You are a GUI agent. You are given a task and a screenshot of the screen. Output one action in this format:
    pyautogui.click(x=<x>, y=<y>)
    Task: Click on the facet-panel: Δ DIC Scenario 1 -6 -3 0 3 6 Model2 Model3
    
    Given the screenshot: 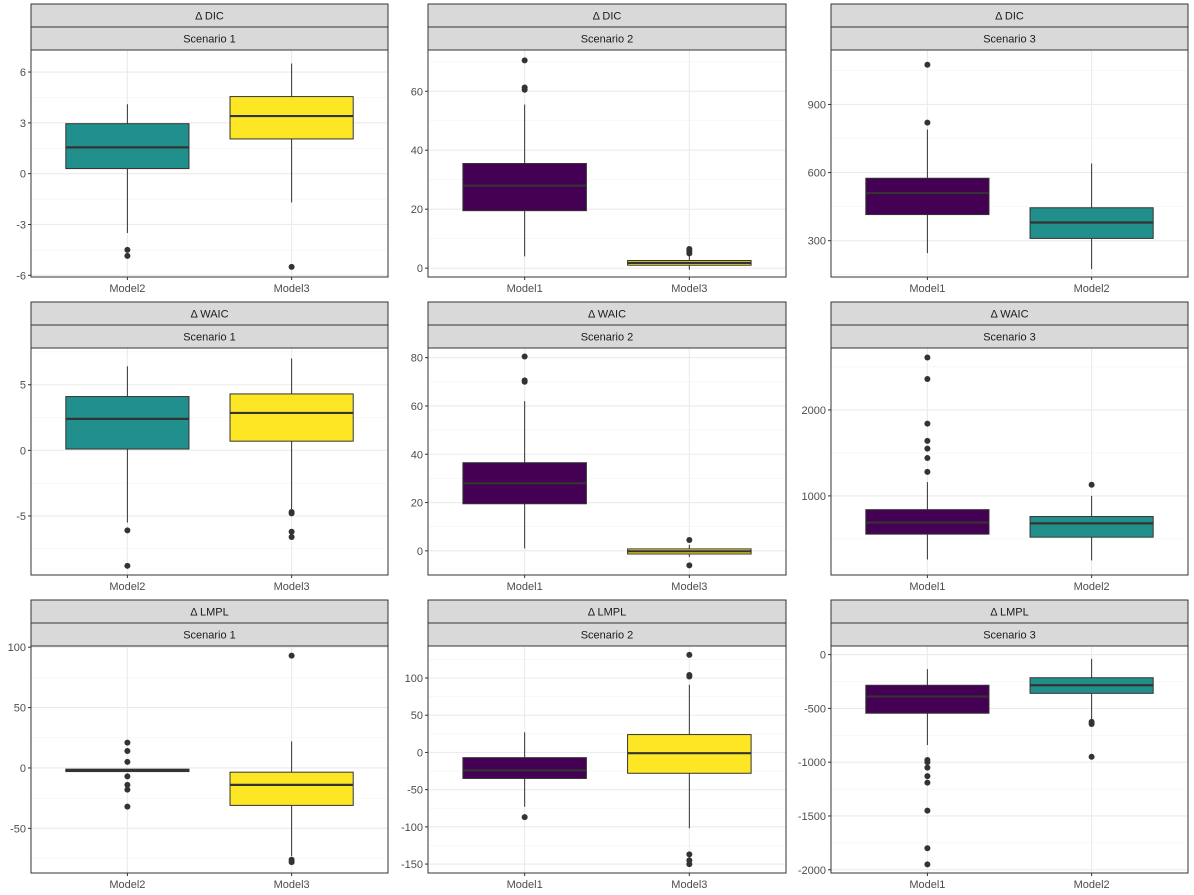 What is the action you would take?
    pyautogui.click(x=202, y=149)
    